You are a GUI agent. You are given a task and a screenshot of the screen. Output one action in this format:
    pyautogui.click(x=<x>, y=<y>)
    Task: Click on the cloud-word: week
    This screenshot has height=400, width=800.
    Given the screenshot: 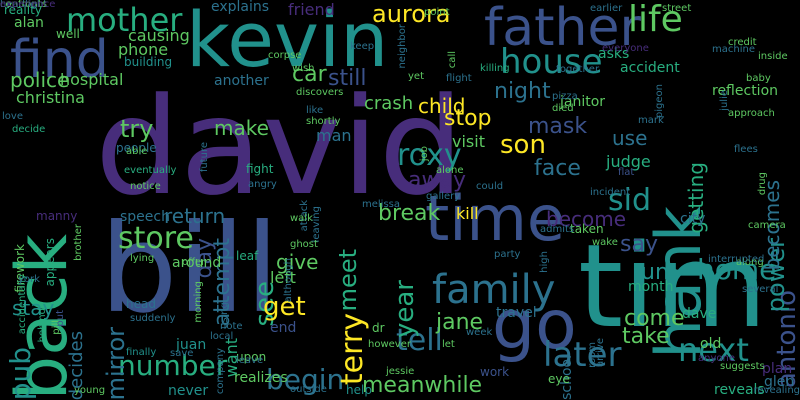 What is the action you would take?
    pyautogui.click(x=479, y=332)
    